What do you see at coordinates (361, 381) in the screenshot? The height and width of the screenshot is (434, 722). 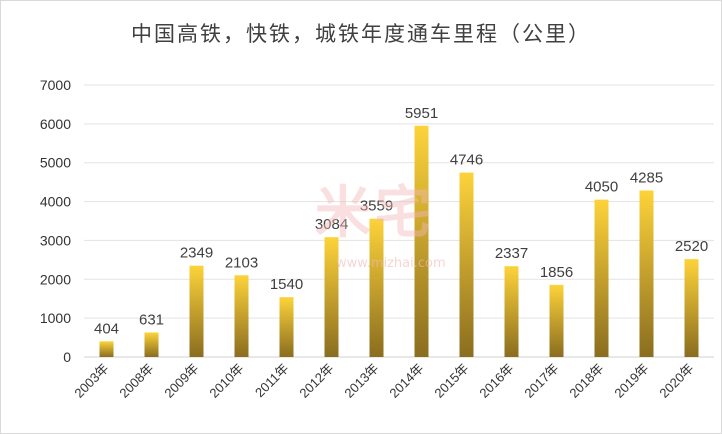 I see `x-tick-label: 2013年` at bounding box center [361, 381].